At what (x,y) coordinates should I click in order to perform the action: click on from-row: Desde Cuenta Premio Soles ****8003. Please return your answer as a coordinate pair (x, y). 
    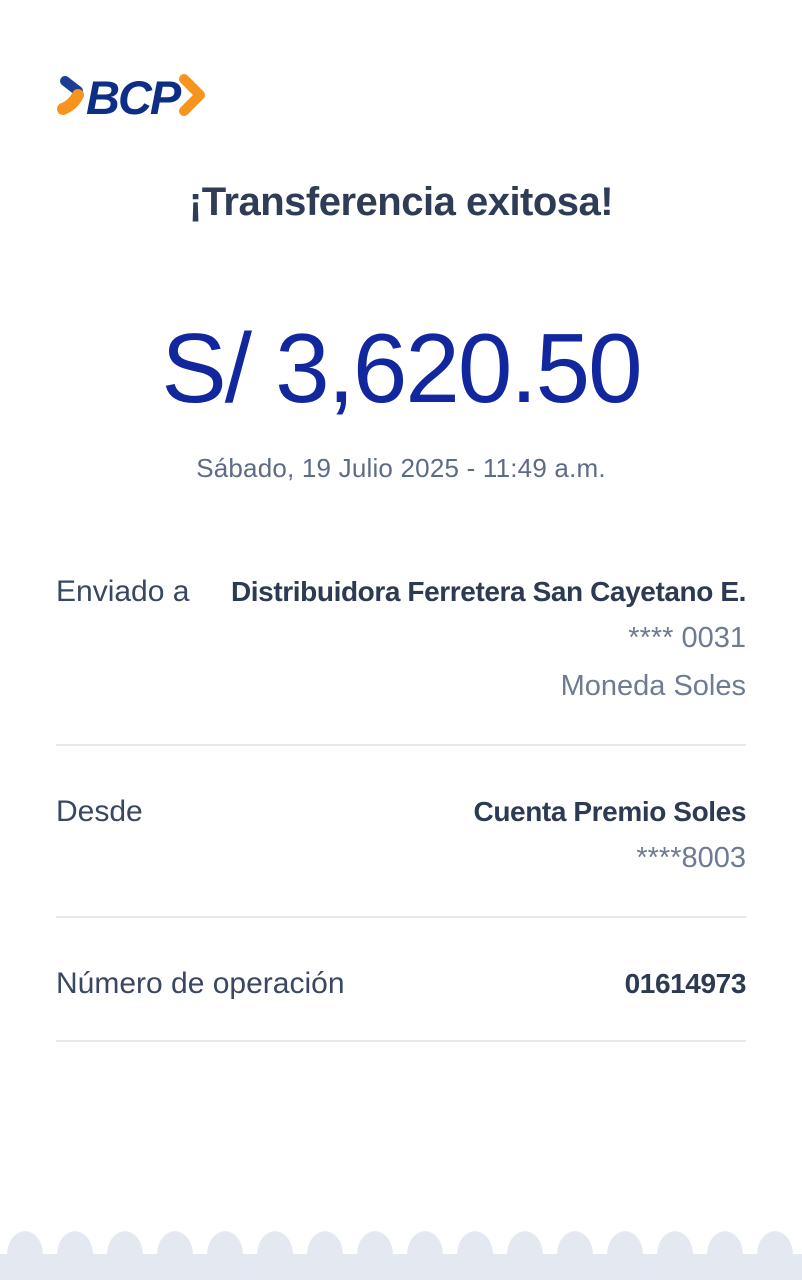
    Looking at the image, I should click on (401, 836).